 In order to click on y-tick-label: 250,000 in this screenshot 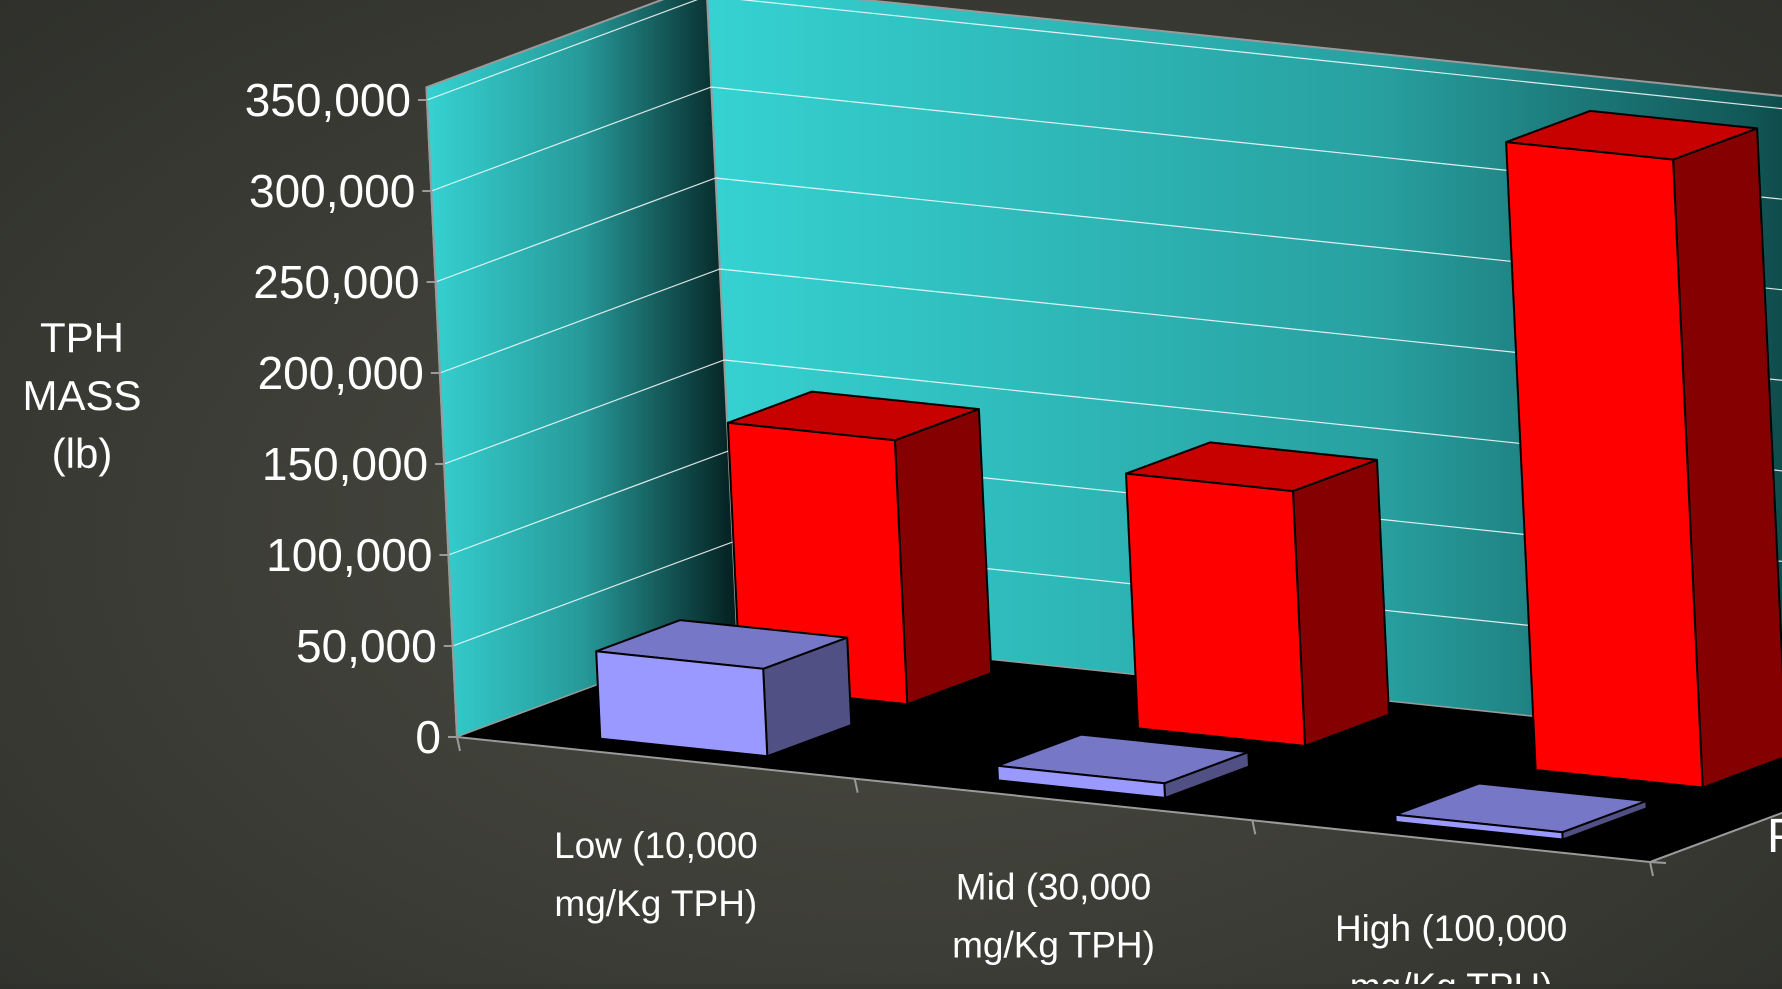, I will do `click(336, 282)`.